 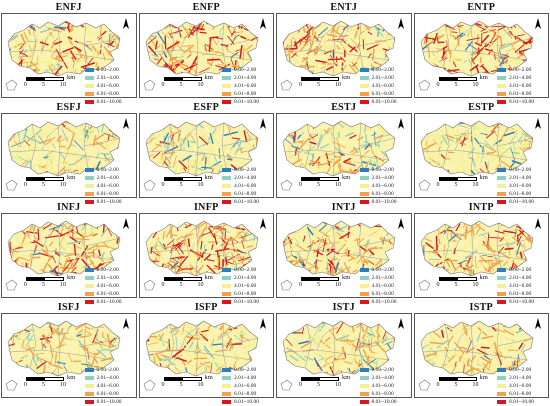 I want to click on legend-label: 2.01~4.00, so click(x=383, y=78).